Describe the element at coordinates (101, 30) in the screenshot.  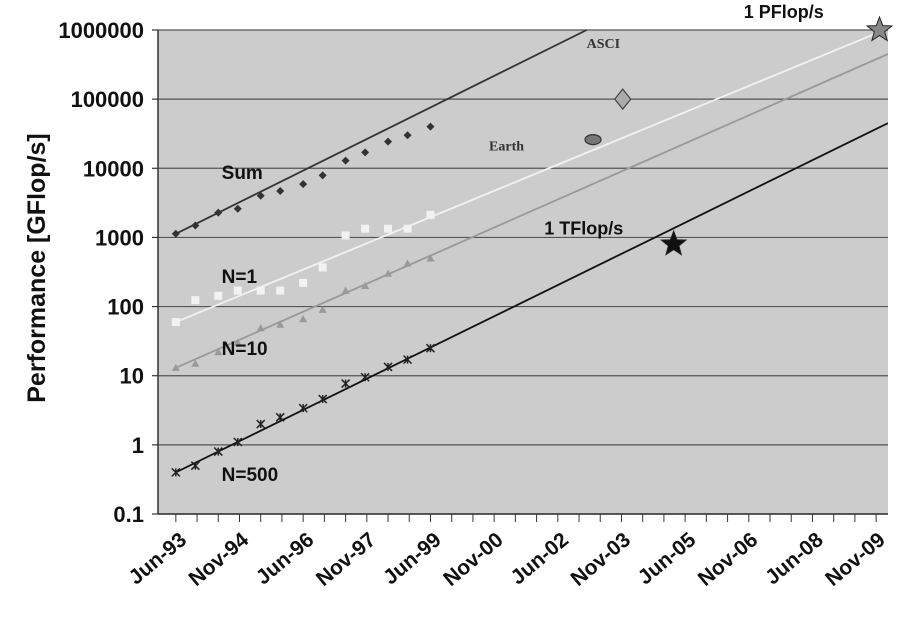
I see `y-tick-label: 1000000` at that location.